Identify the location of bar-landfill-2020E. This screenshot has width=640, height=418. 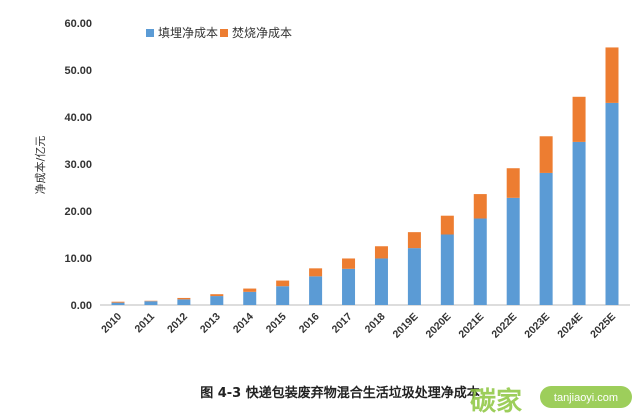
(447, 269).